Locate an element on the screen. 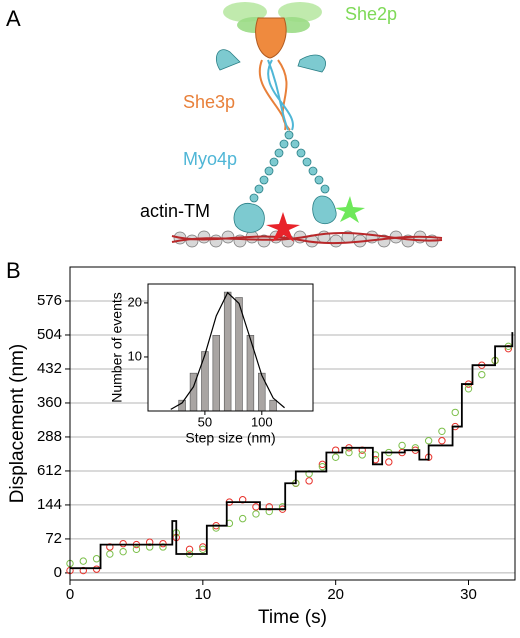  diagram-label: Myo4p is located at coordinates (210, 159).